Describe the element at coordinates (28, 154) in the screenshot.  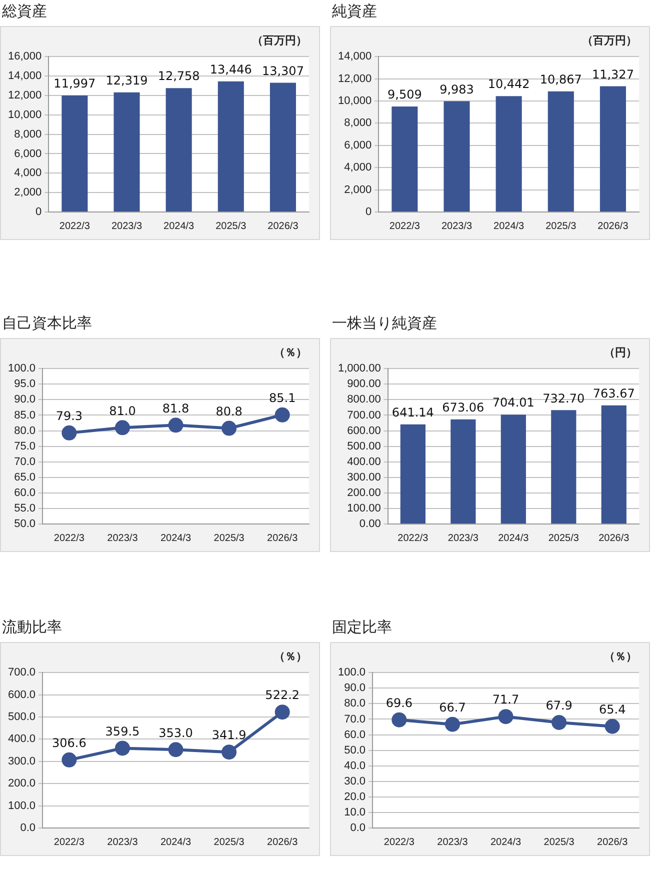
I see `y-tick-label: 6,000` at that location.